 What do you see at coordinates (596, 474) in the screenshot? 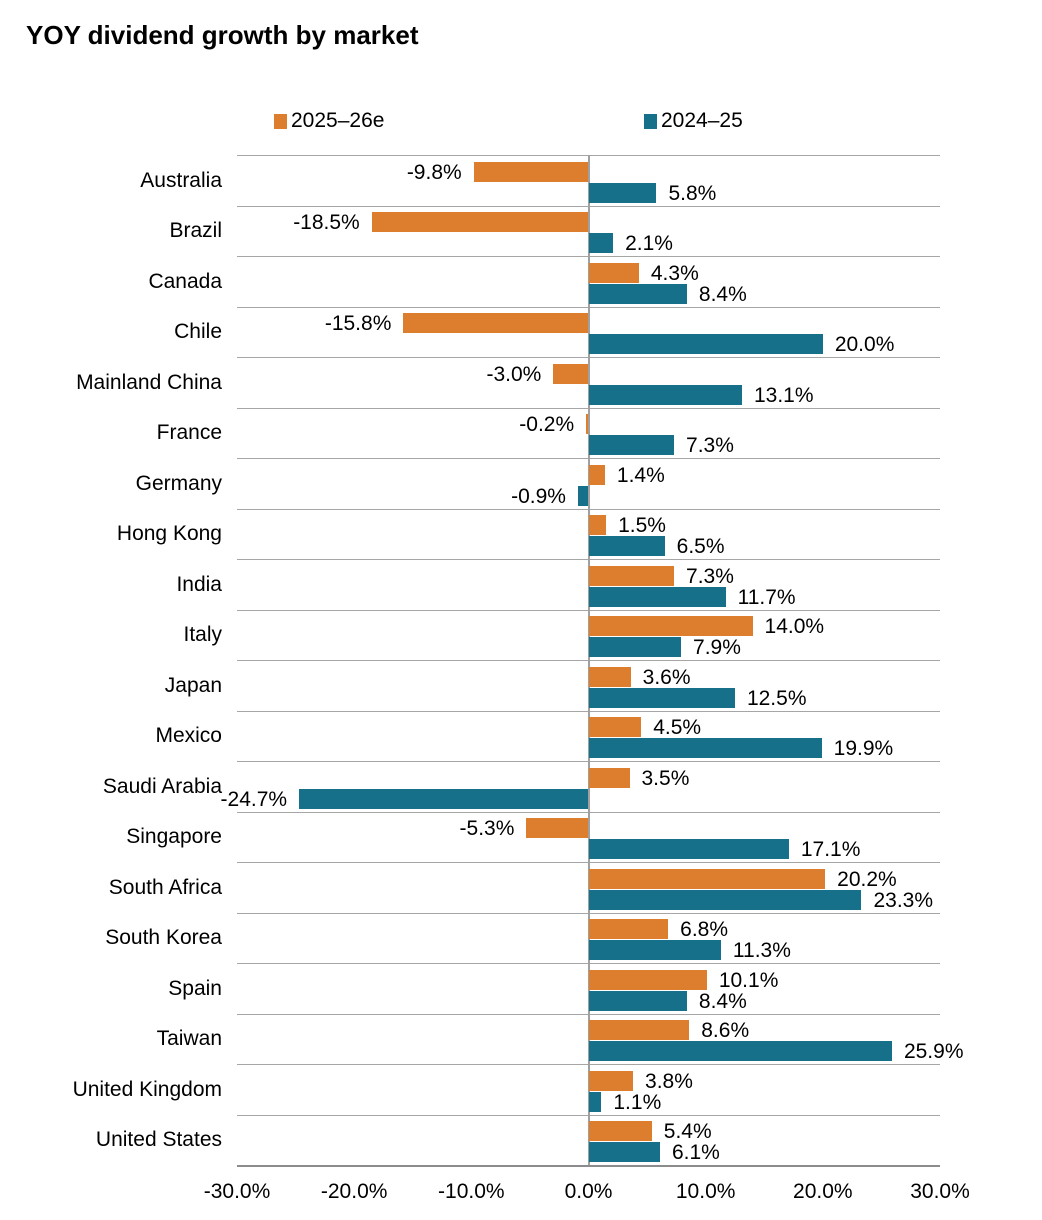
I see `bar-2025-26e-germany` at bounding box center [596, 474].